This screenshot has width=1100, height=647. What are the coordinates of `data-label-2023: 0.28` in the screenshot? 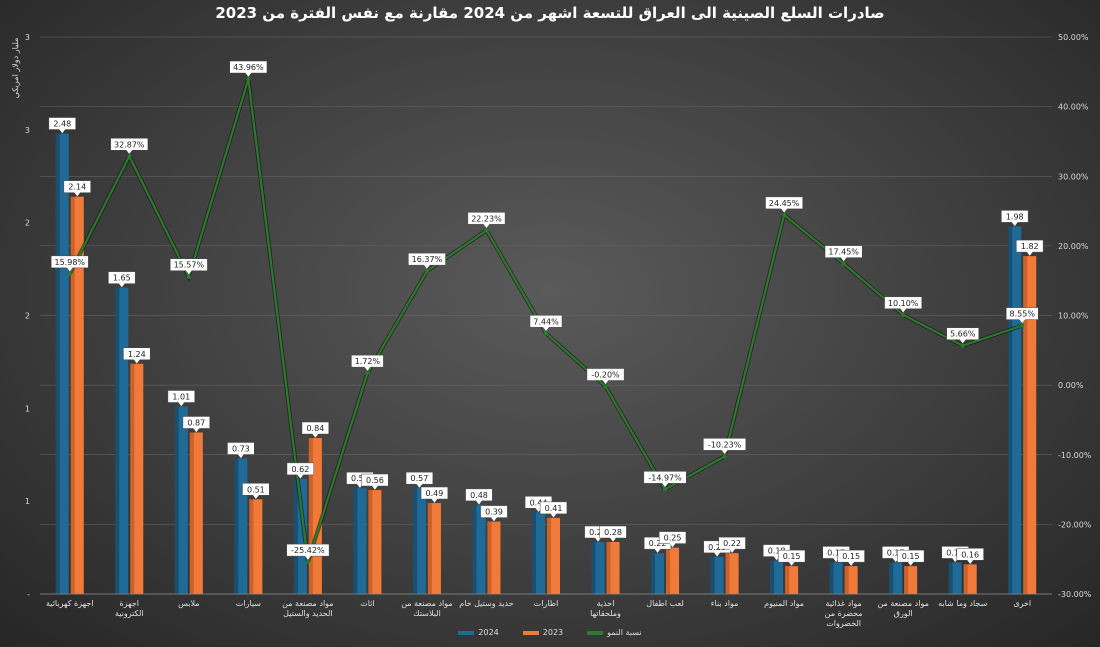 It's located at (613, 534).